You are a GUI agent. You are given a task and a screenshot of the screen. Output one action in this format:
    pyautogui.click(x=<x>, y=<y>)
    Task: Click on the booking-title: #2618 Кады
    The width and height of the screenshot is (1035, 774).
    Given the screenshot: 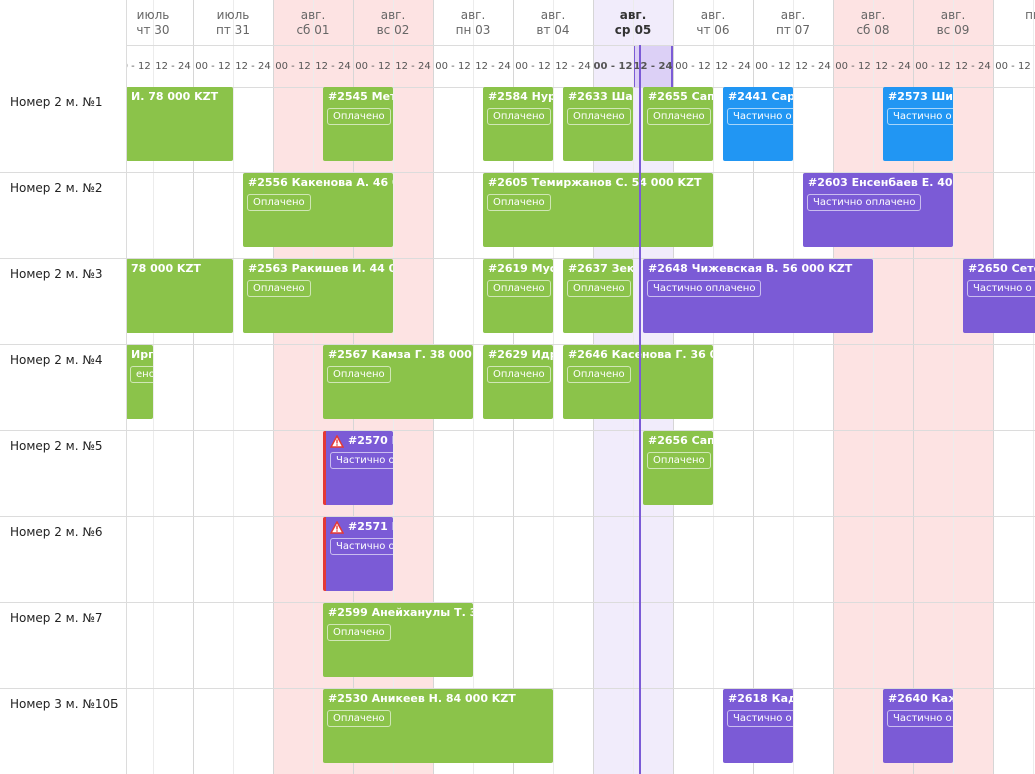 What is the action you would take?
    pyautogui.click(x=760, y=698)
    